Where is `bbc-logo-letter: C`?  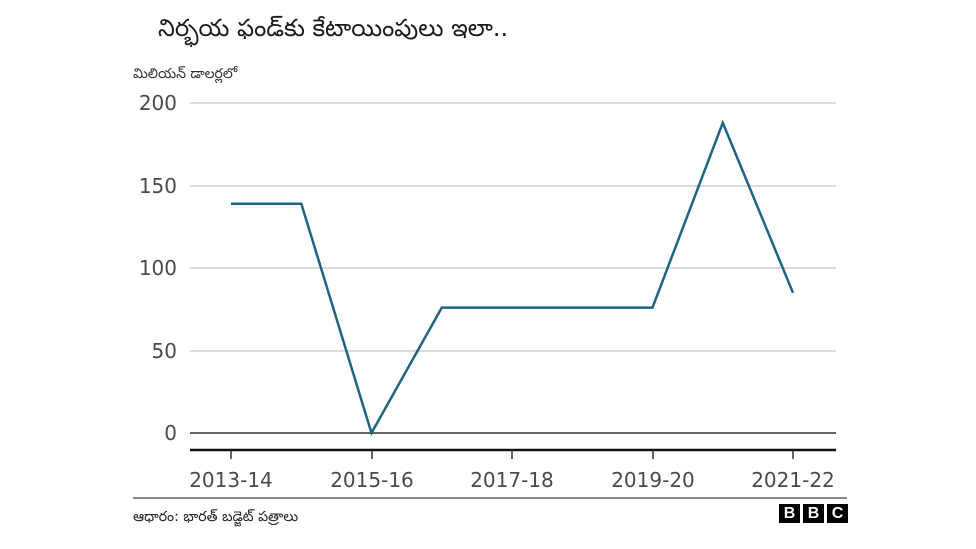 bbc-logo-letter: C is located at coordinates (837, 513).